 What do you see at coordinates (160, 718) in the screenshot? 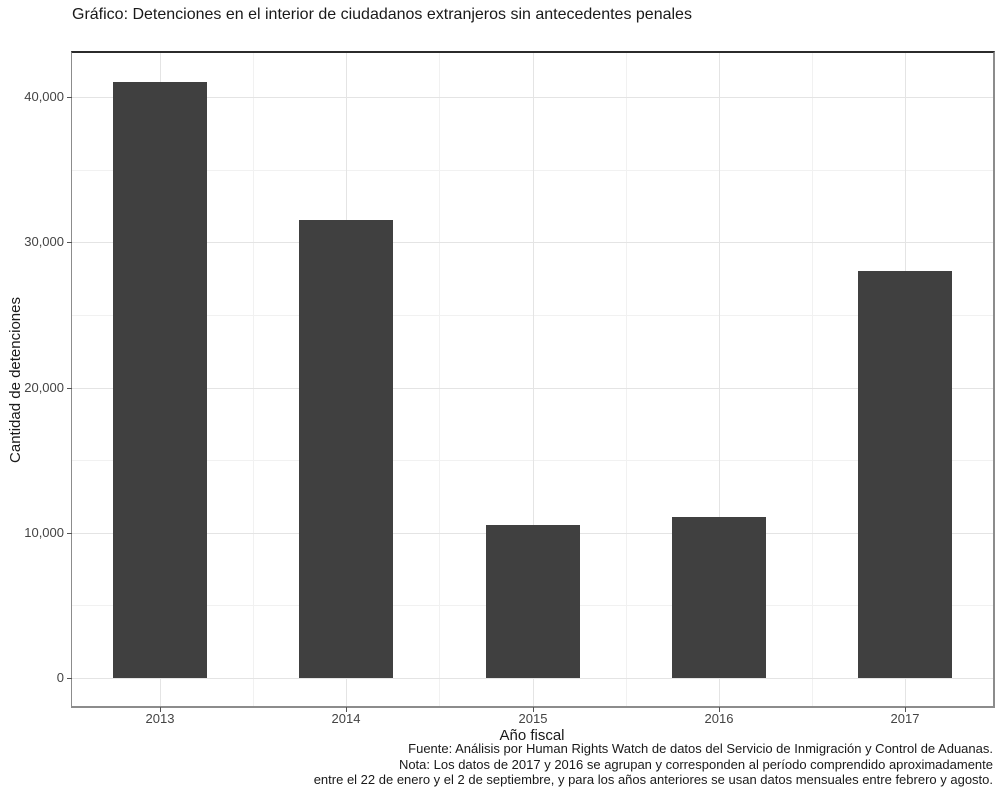
I see `x-tick-label: 2013` at bounding box center [160, 718].